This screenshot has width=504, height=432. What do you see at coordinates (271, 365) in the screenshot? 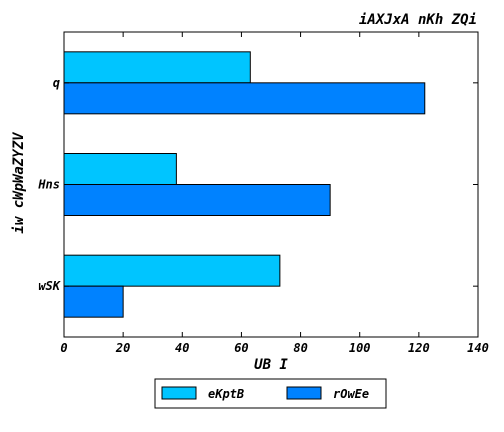
I see `x-axis-label: UB I` at bounding box center [271, 365].